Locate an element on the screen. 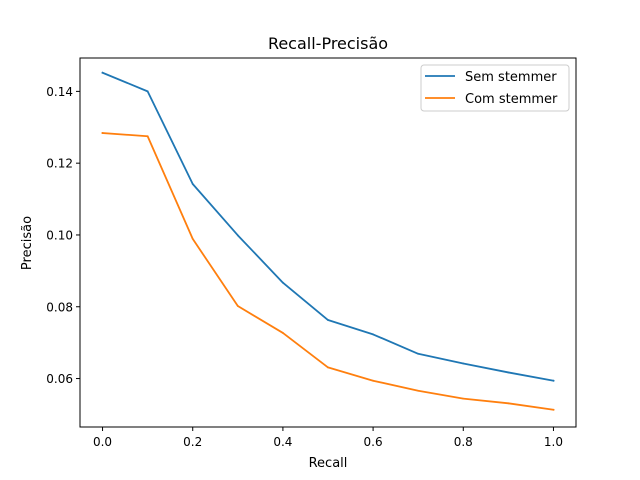  legend-label-sem-stemmer: Sem stemmer is located at coordinates (511, 77).